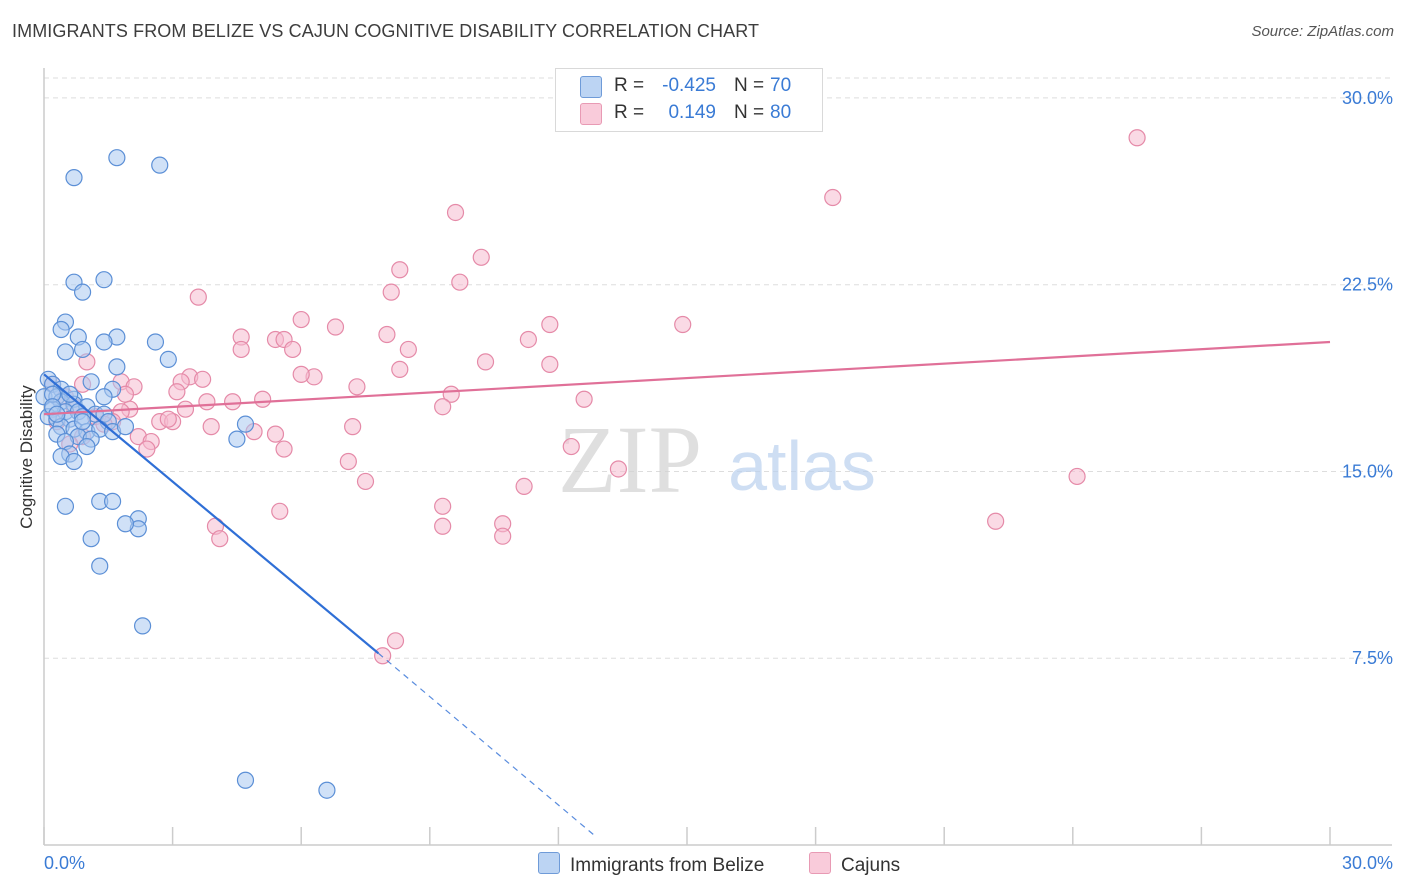 This screenshot has width=1406, height=892. Describe the element at coordinates (871, 865) in the screenshot. I see `bottom-legend-label-cajuns: Cajuns` at that location.